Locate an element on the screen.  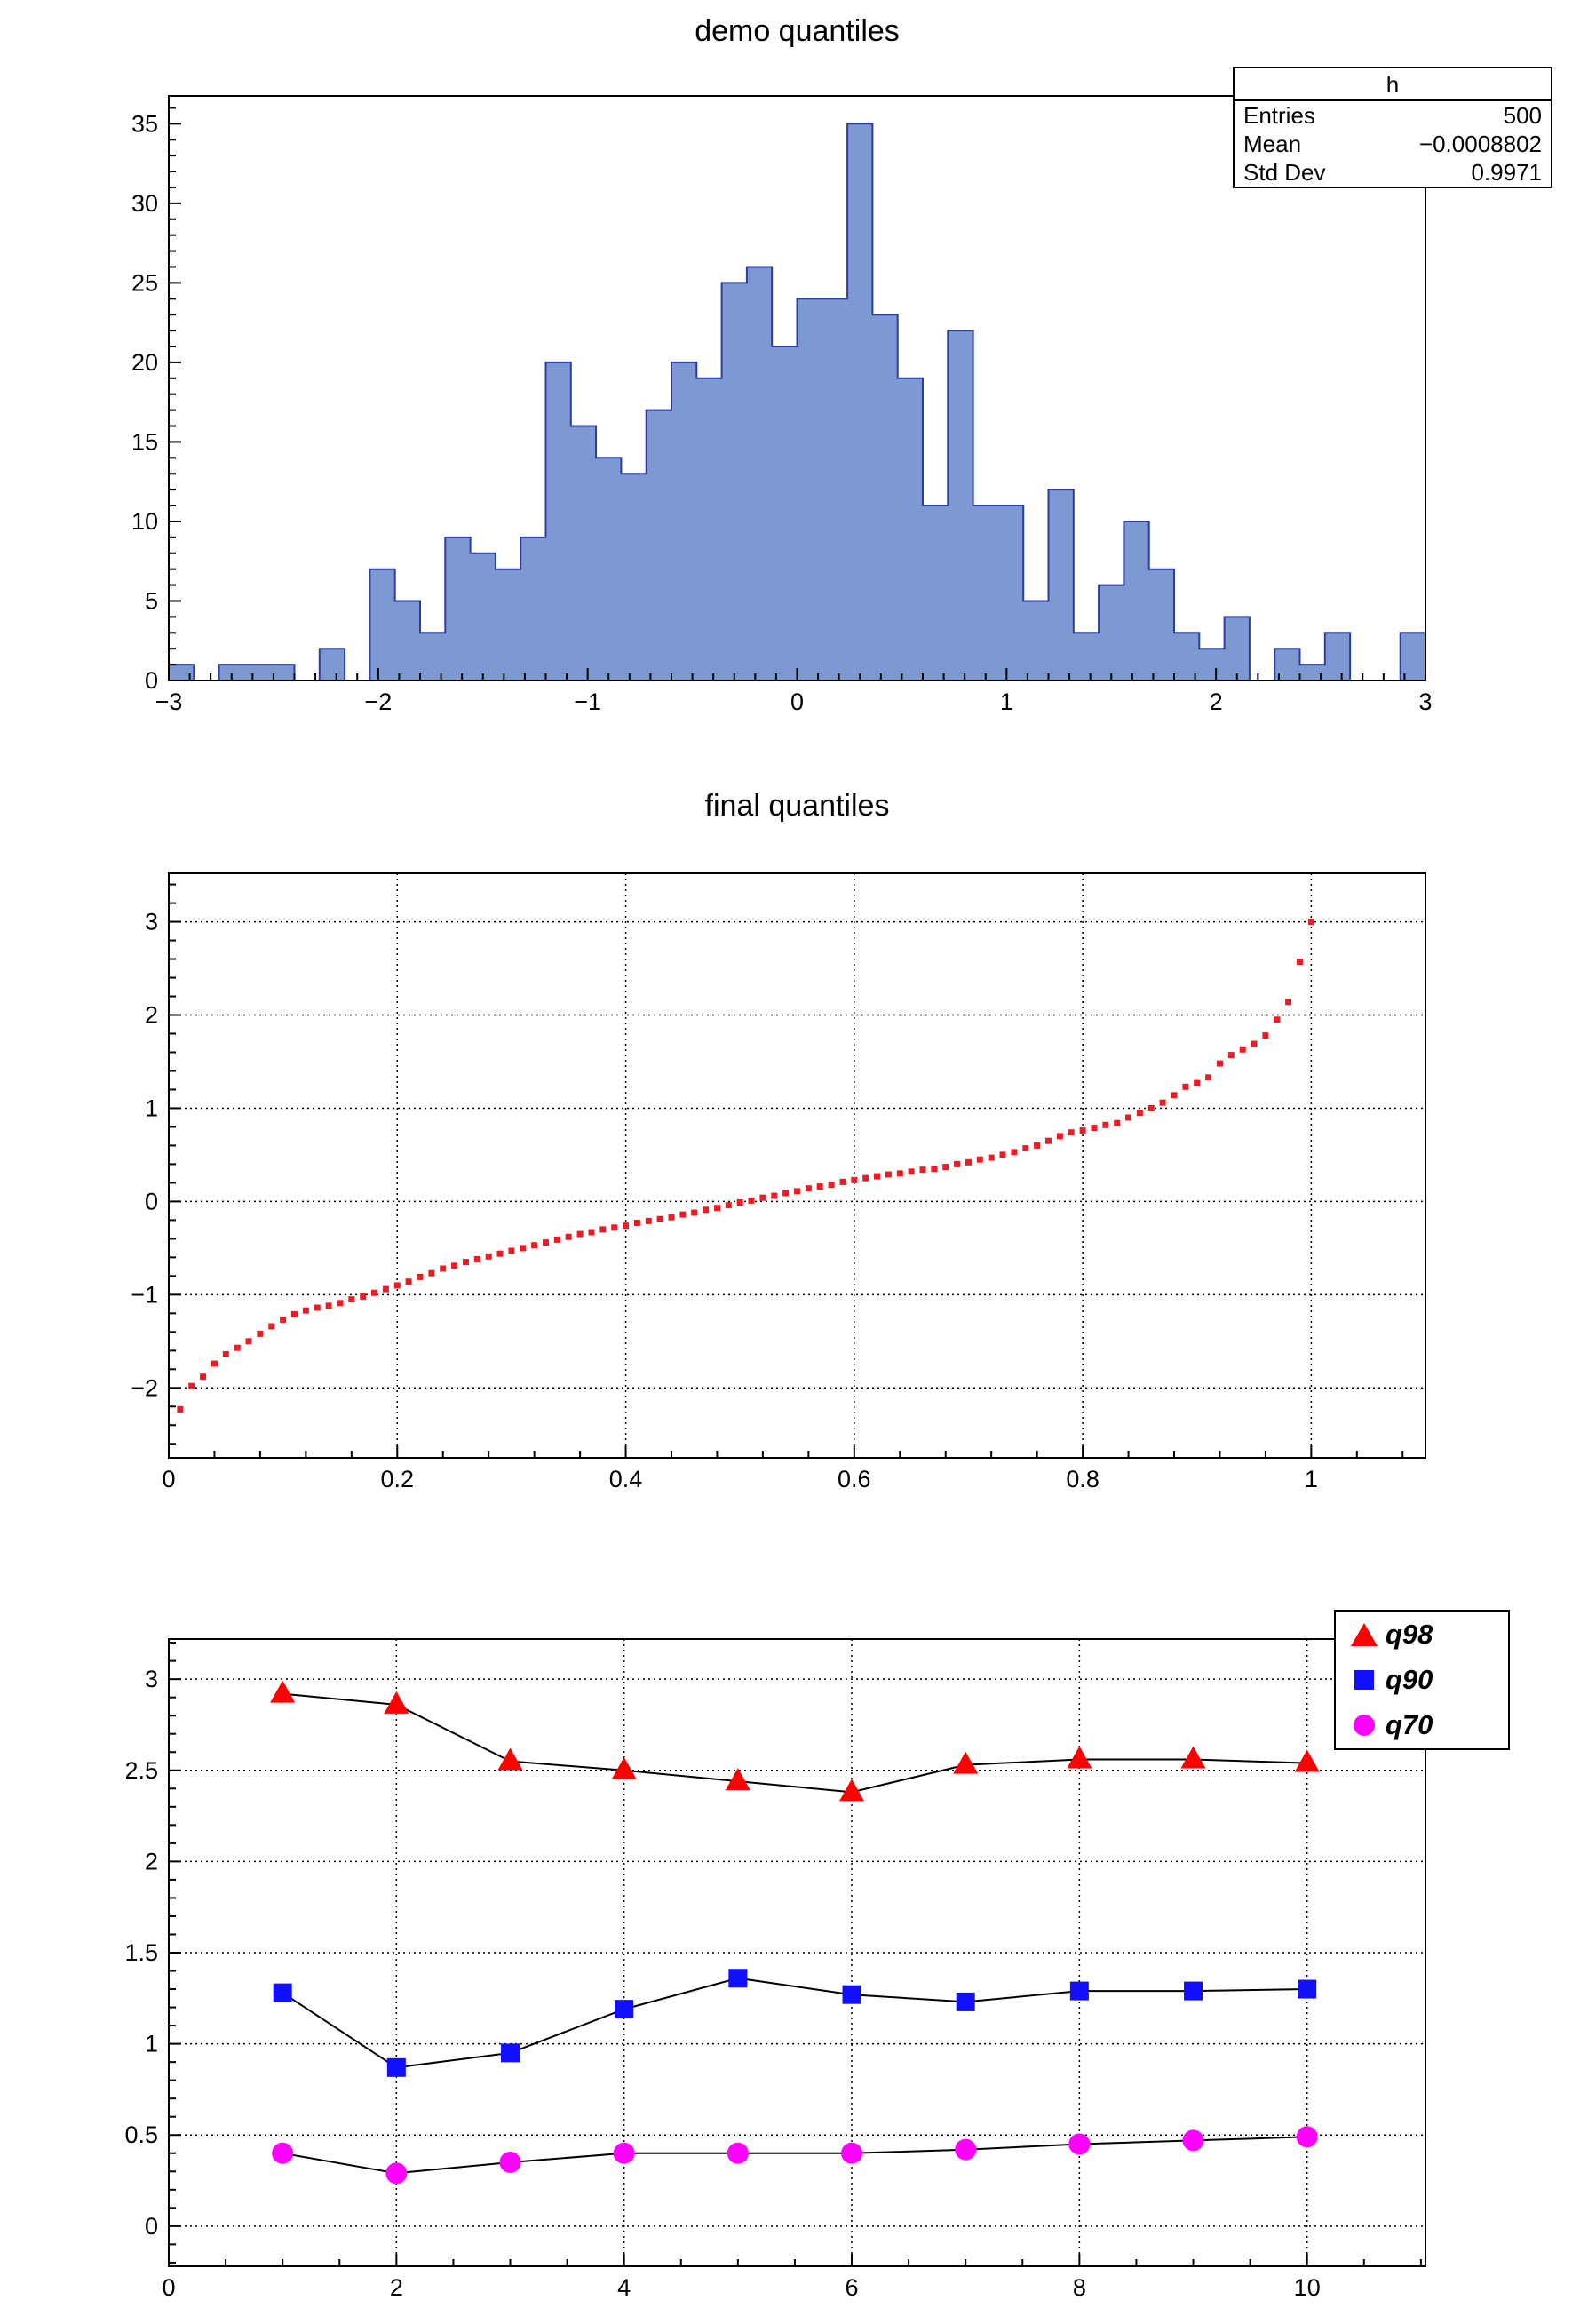
quantile-plot-title: final quantiles is located at coordinates (797, 806).